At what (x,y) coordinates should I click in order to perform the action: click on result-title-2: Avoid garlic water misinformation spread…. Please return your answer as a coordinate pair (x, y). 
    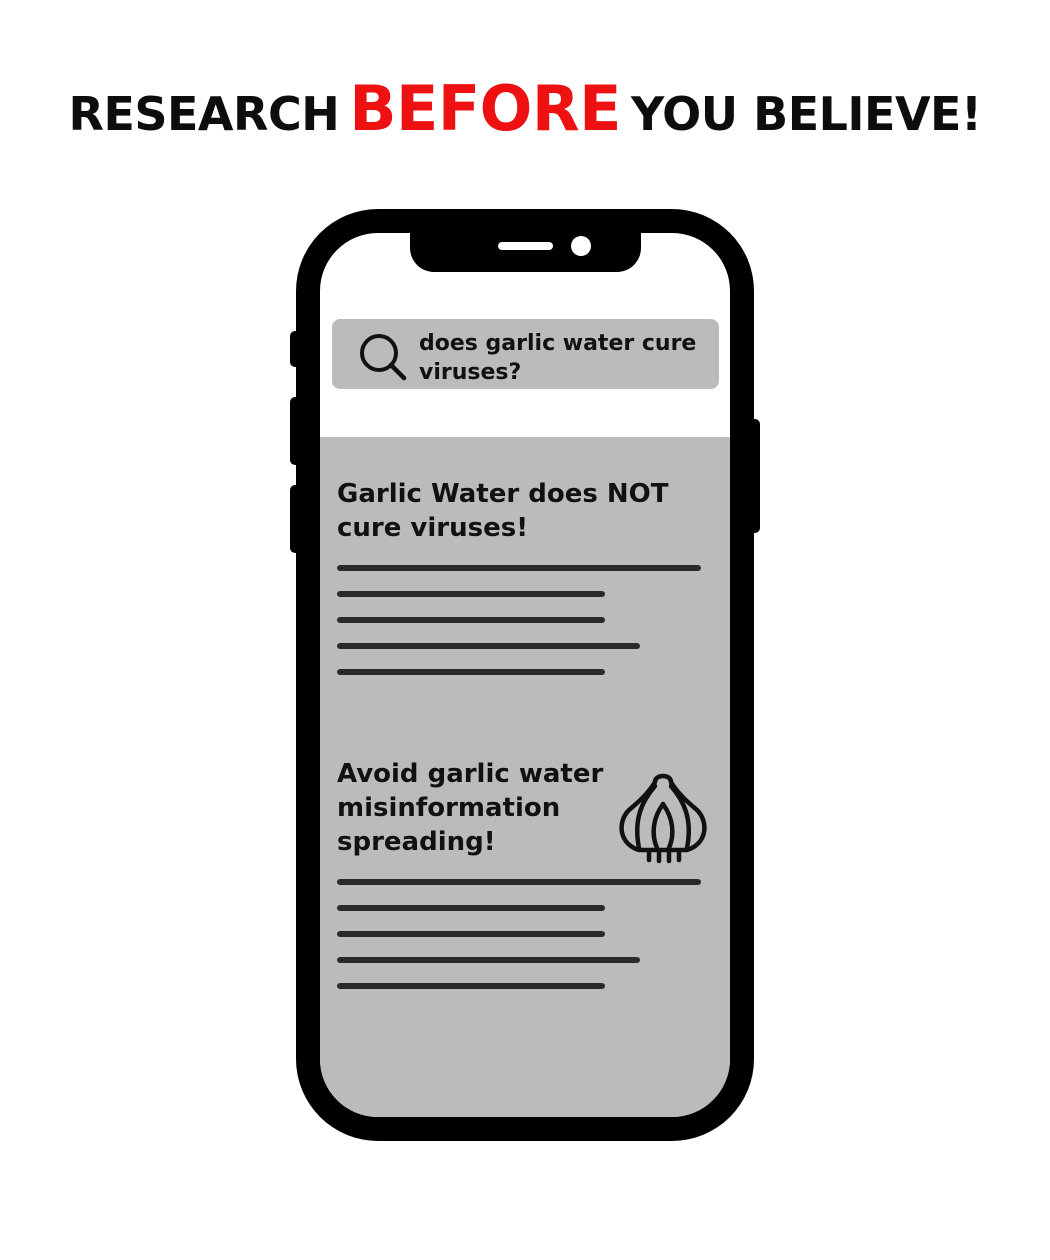
    Looking at the image, I should click on (470, 808).